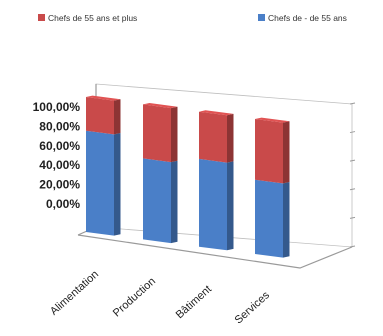 The width and height of the screenshot is (383, 336). I want to click on floor-edge, so click(215, 251).